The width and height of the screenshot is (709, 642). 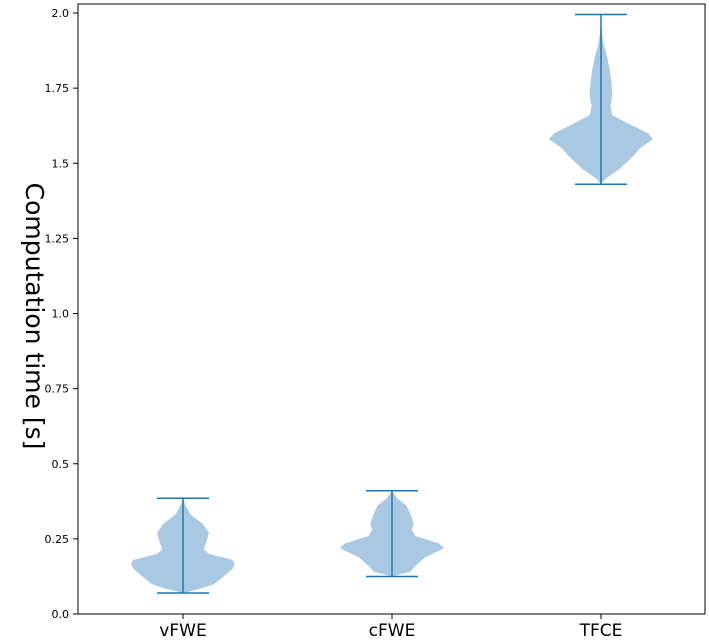 What do you see at coordinates (57, 389) in the screenshot?
I see `y-tick-label: 0.75` at bounding box center [57, 389].